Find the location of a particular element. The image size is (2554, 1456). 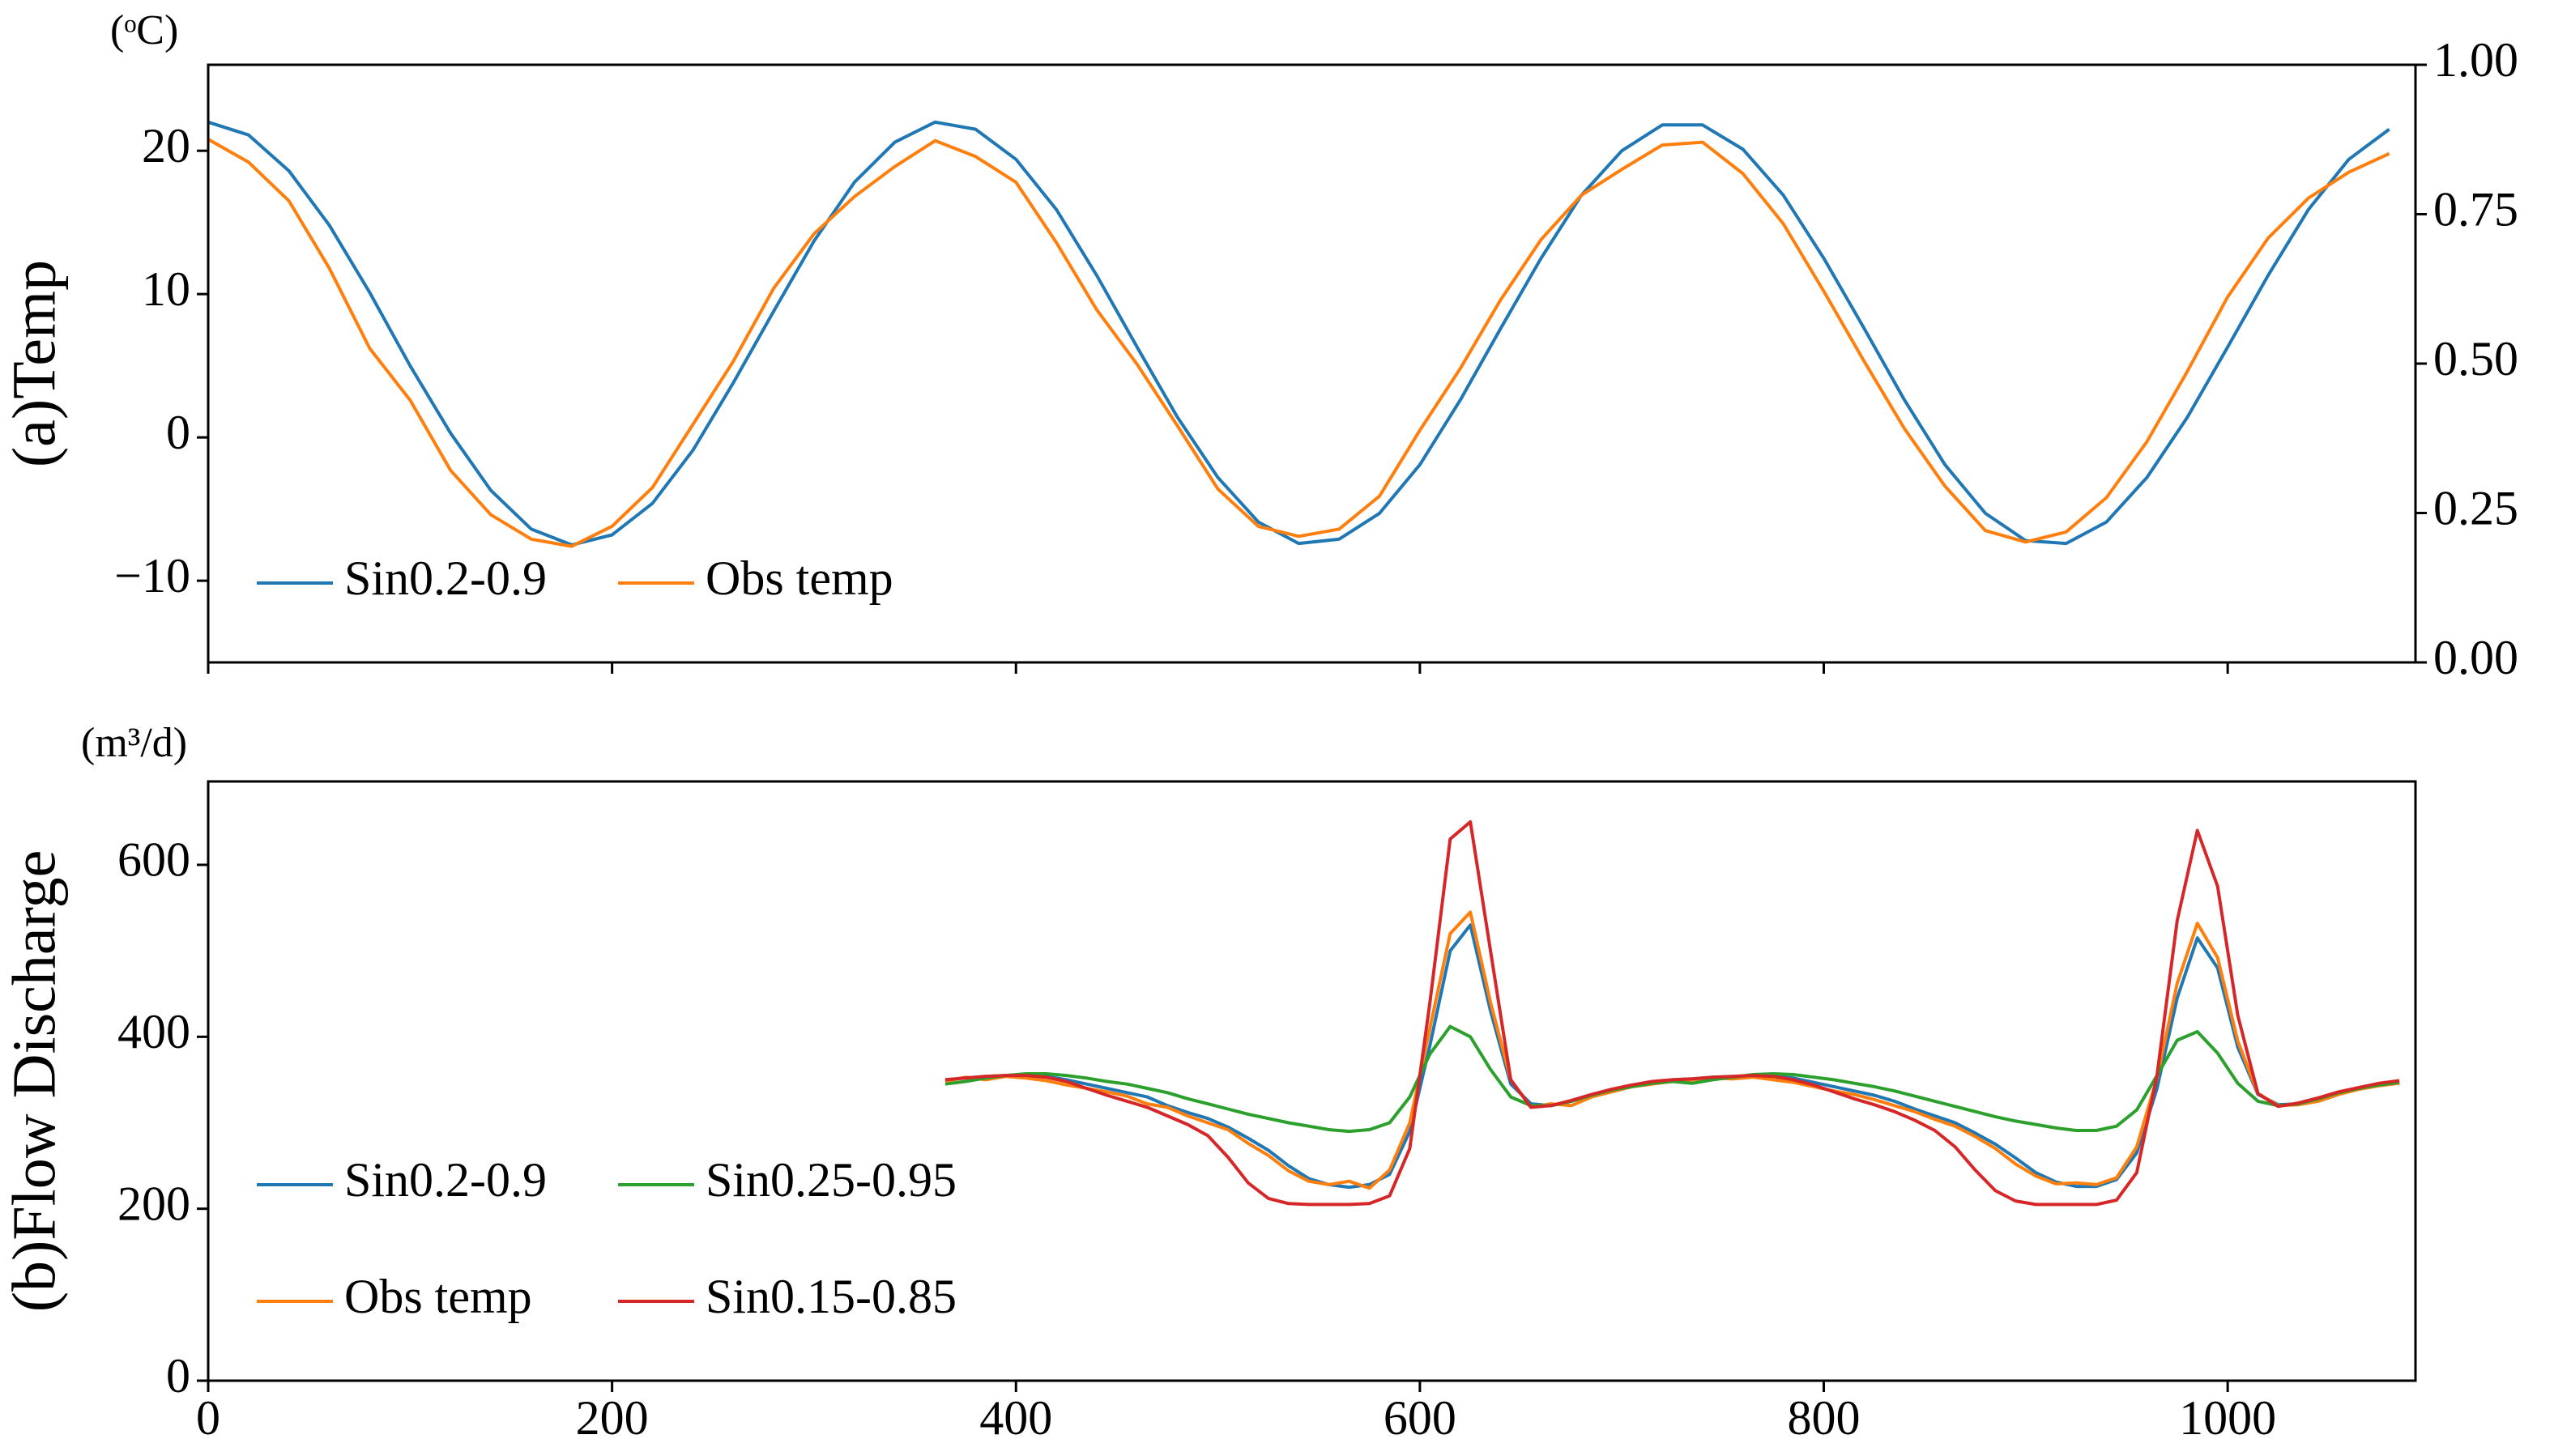

legend-label: Sin0.15-0.85 is located at coordinates (831, 1297).